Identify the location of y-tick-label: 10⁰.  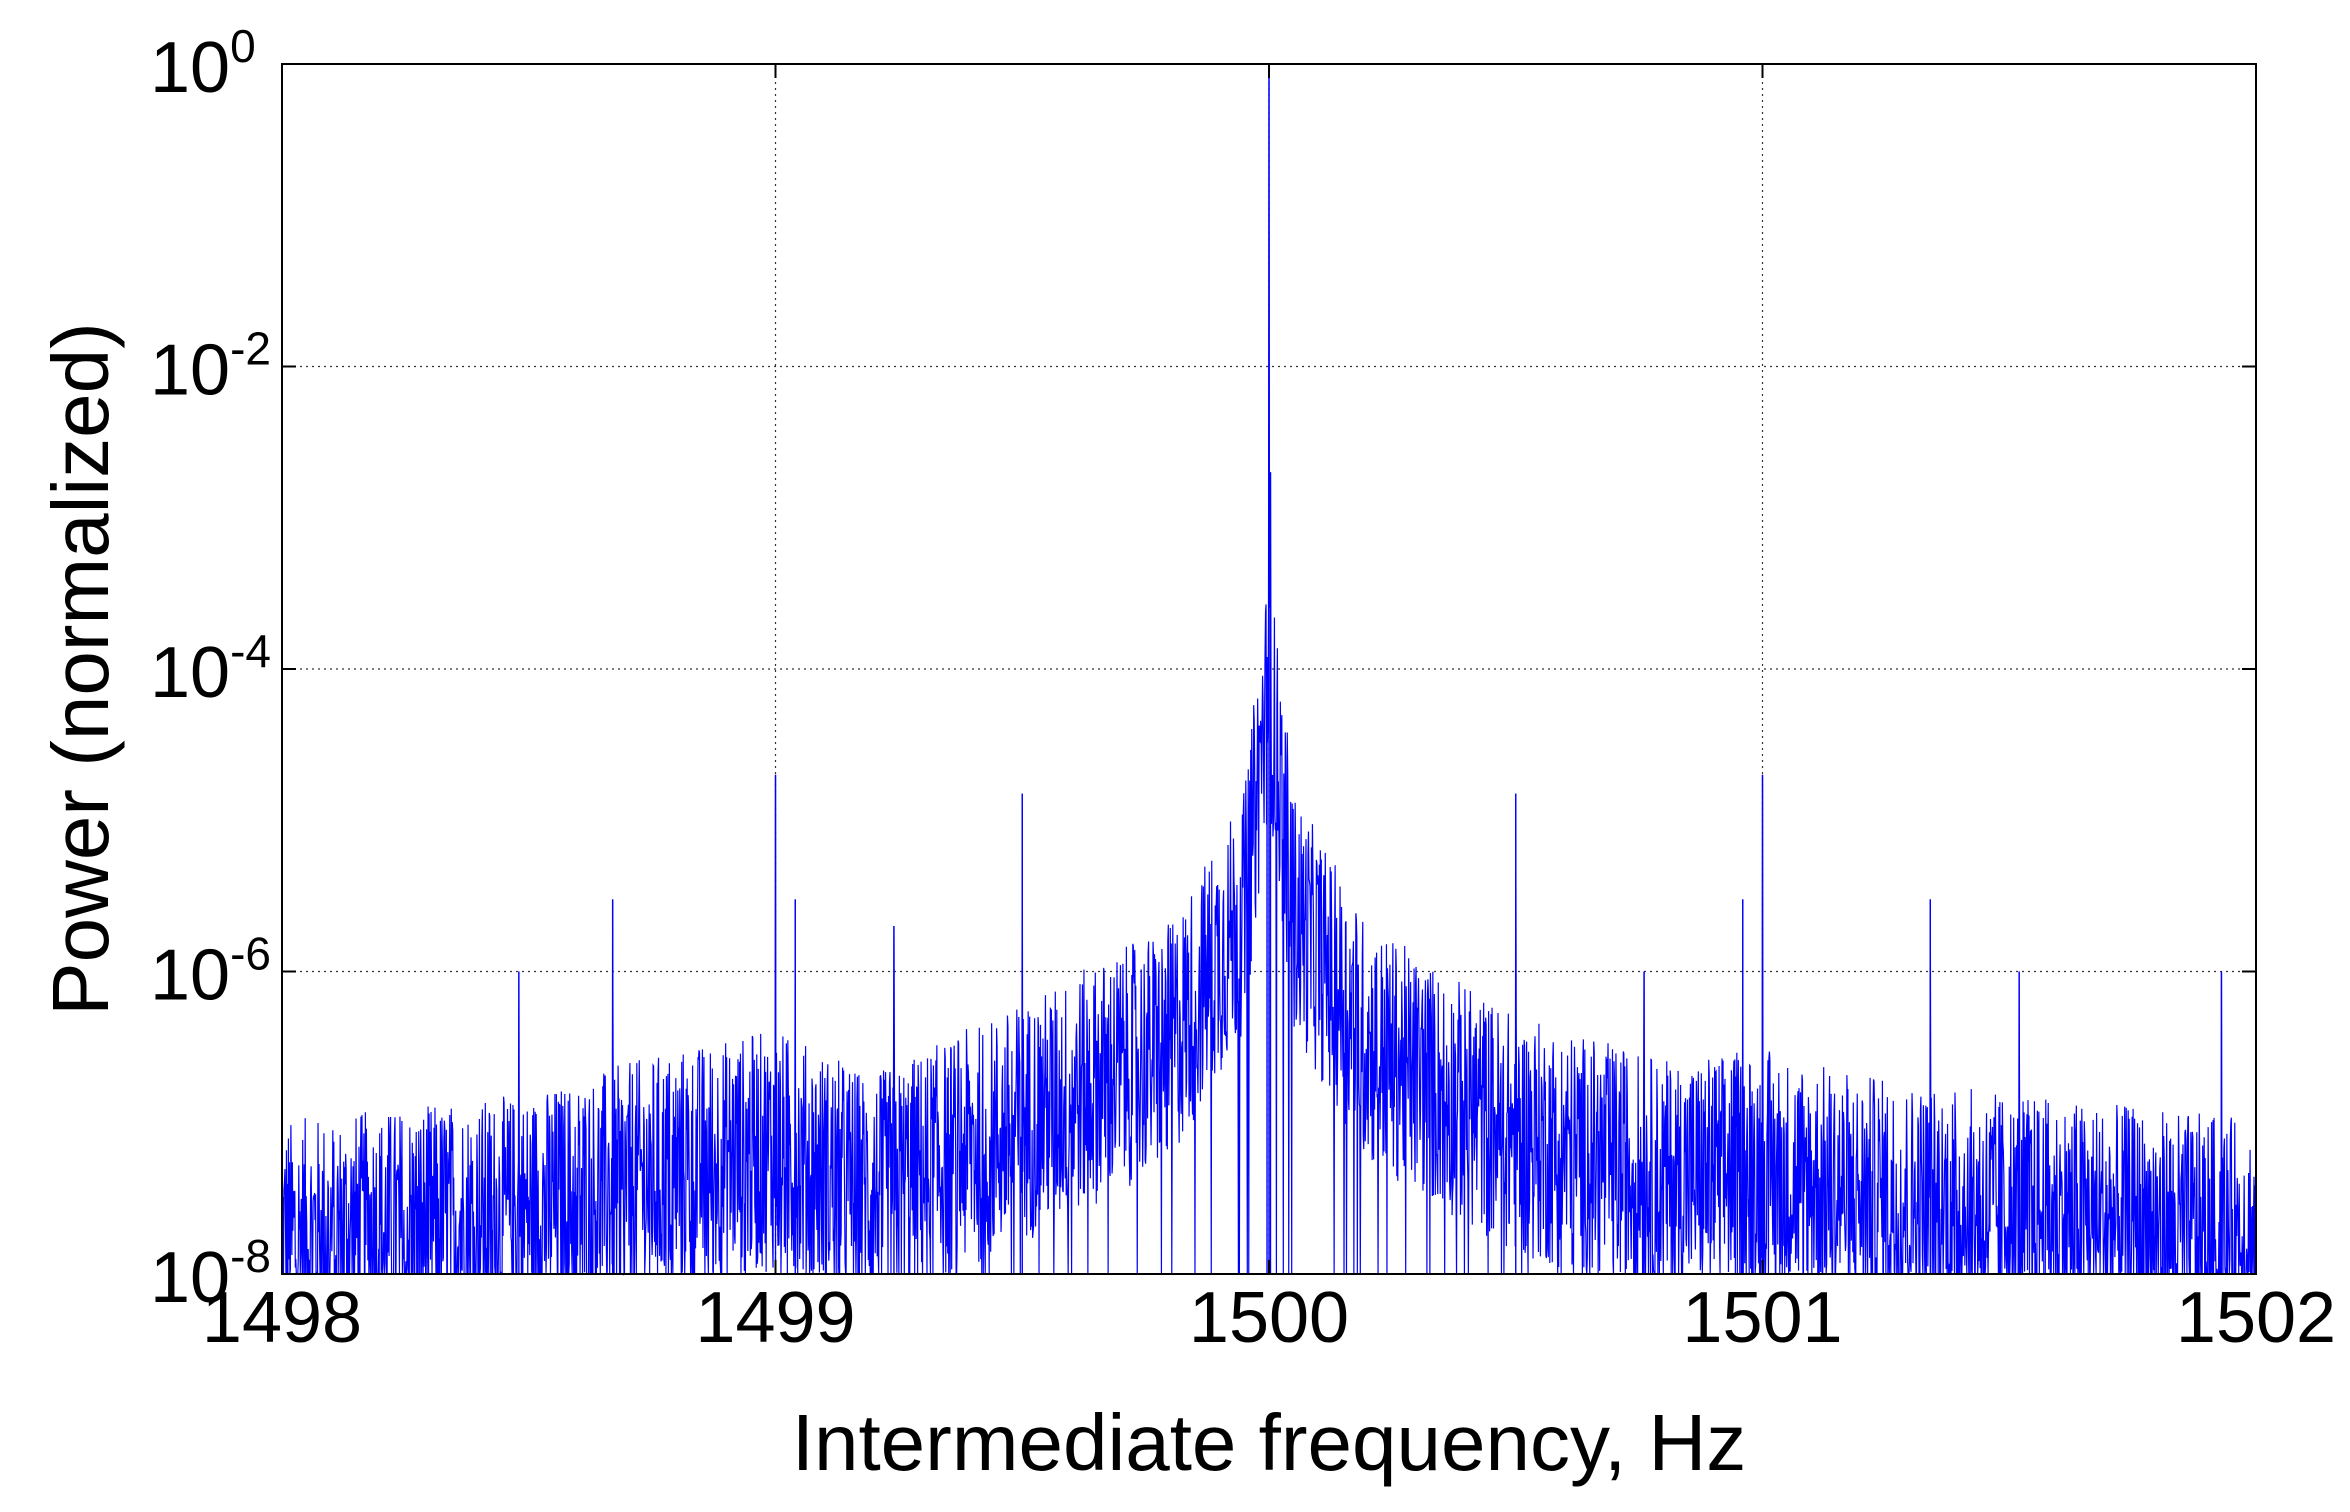
(203, 64).